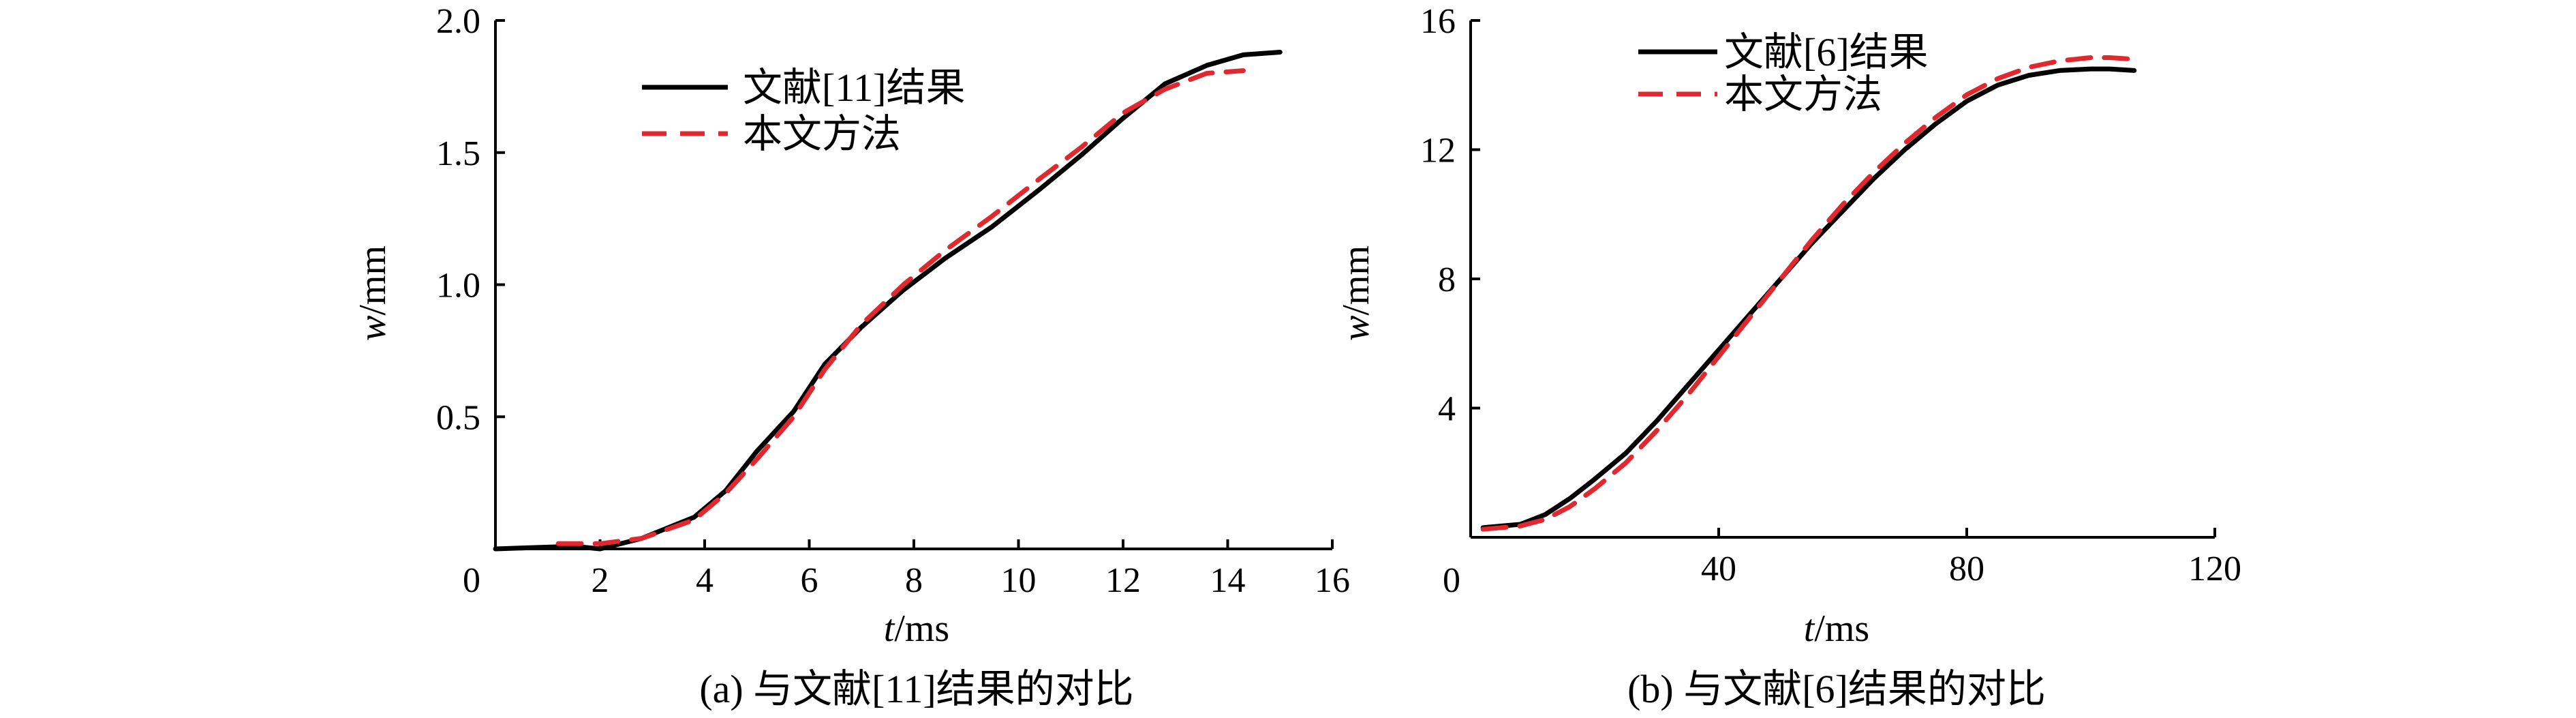 The width and height of the screenshot is (2576, 718). I want to click on chart-a-y-tick-label: 1.0, so click(458, 286).